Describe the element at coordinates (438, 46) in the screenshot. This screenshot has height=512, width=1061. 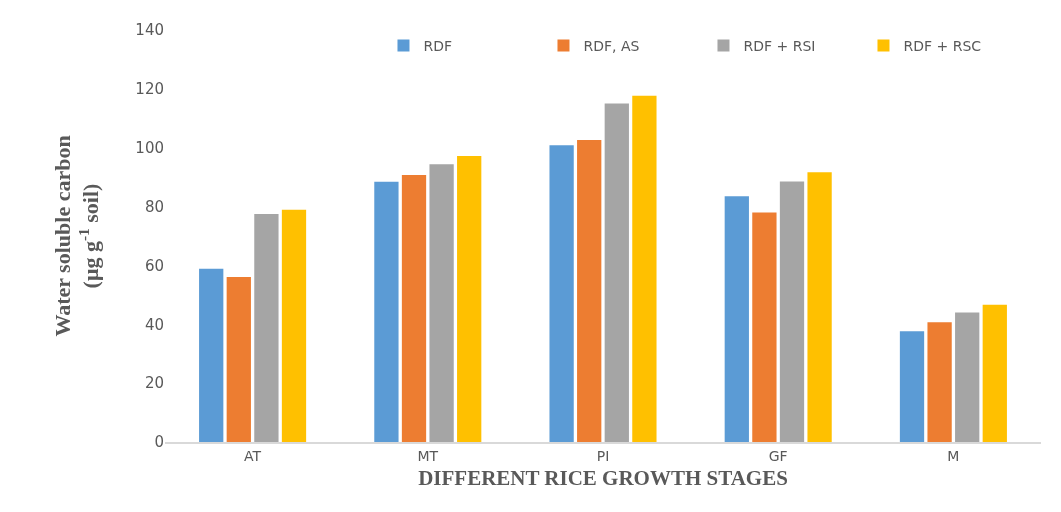
I see `legend-label: RDF` at that location.